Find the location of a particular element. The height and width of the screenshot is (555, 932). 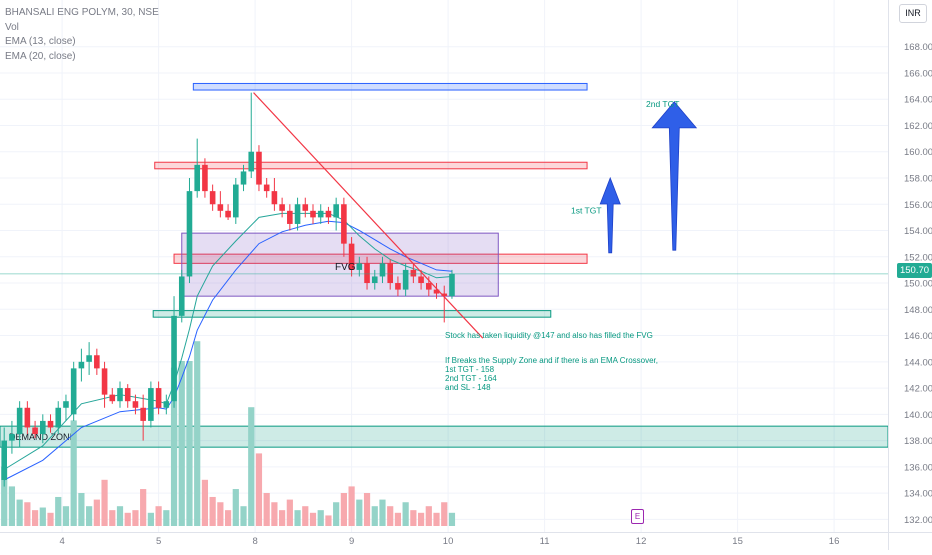

indicator-ema13: EMA (13, close) is located at coordinates (82, 42).